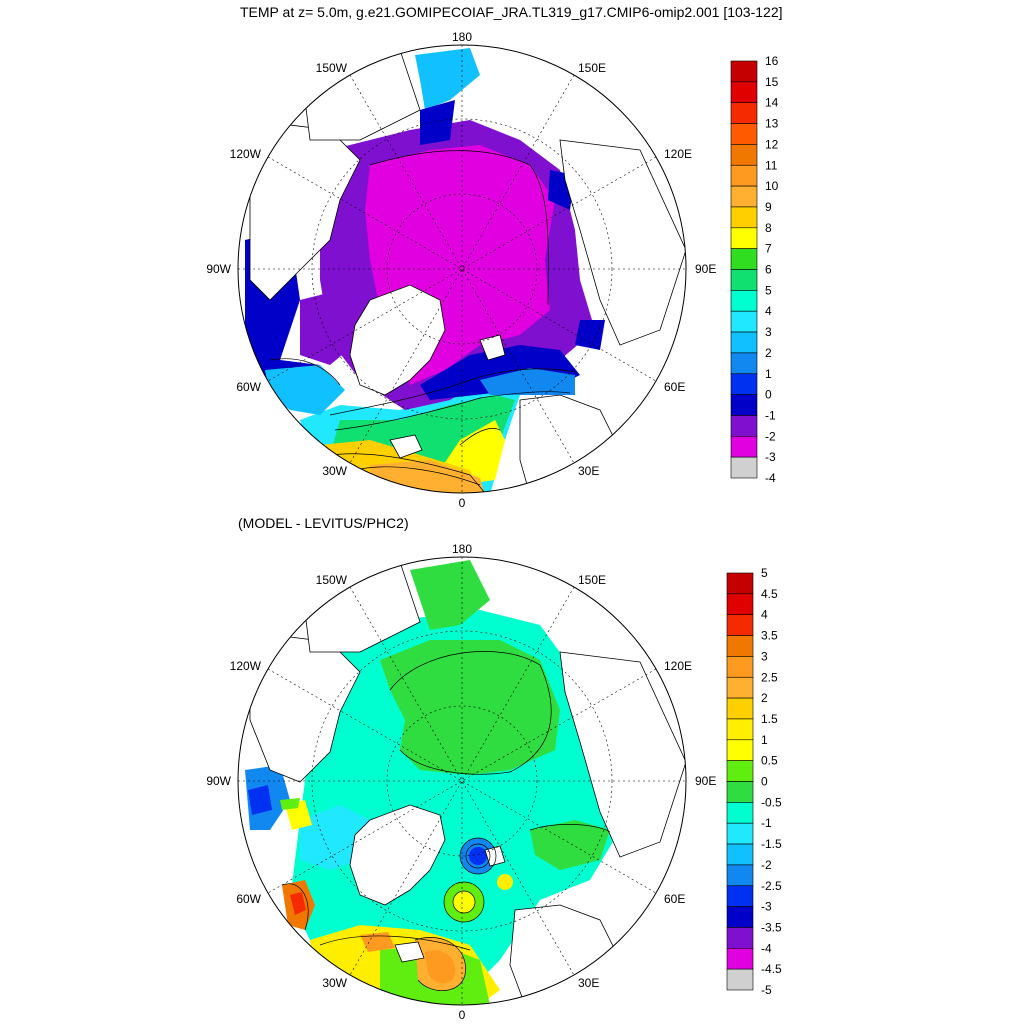 This screenshot has height=1024, width=1024. What do you see at coordinates (766, 907) in the screenshot?
I see `colorbar-label: -3` at bounding box center [766, 907].